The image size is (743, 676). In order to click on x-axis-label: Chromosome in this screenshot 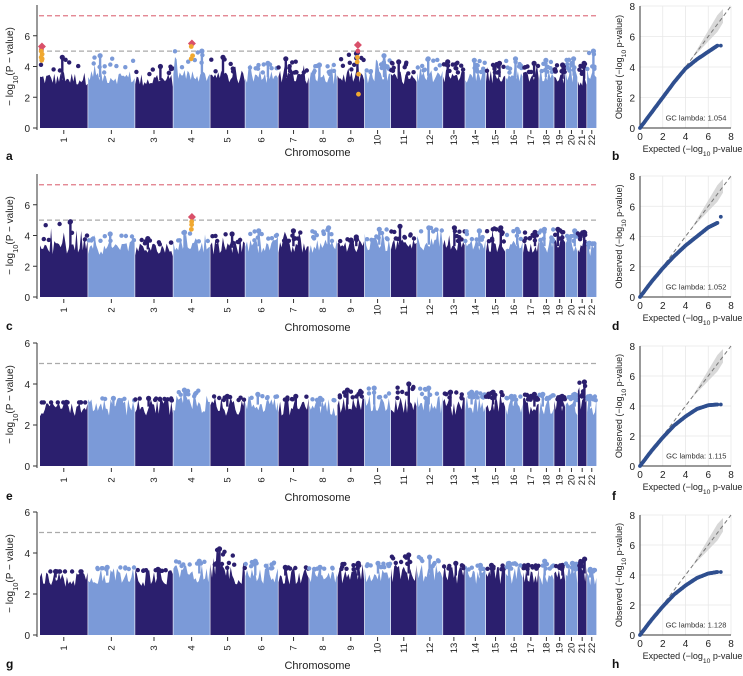, I will do `click(317, 665)`.